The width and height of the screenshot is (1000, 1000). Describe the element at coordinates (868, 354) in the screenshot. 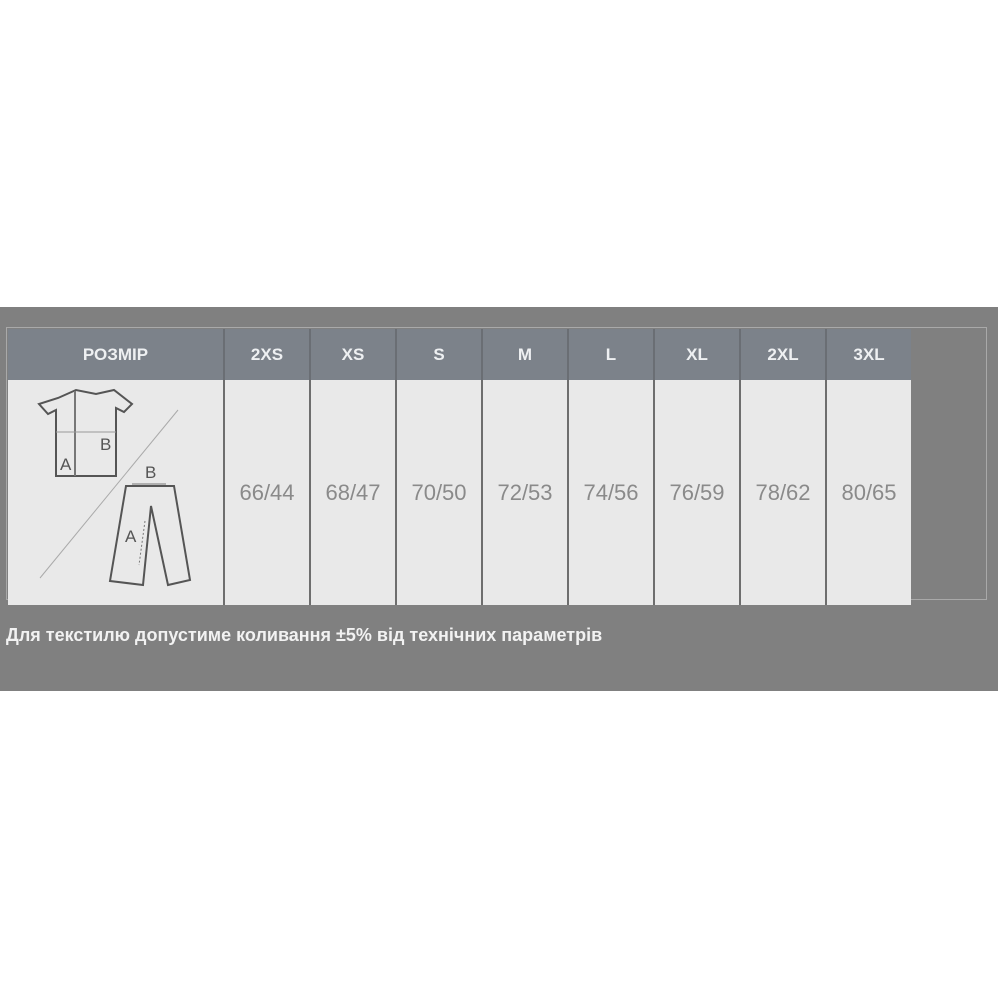

I see `header-size: 3XL` at that location.